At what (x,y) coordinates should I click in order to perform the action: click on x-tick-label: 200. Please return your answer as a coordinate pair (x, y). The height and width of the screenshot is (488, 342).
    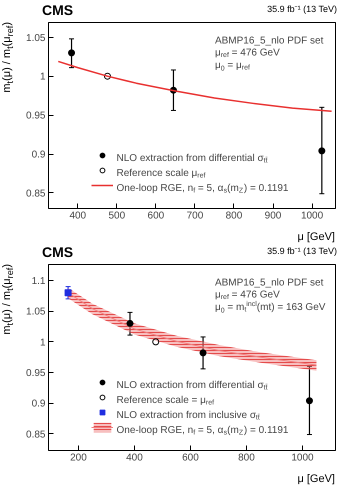
    Looking at the image, I should click on (79, 458).